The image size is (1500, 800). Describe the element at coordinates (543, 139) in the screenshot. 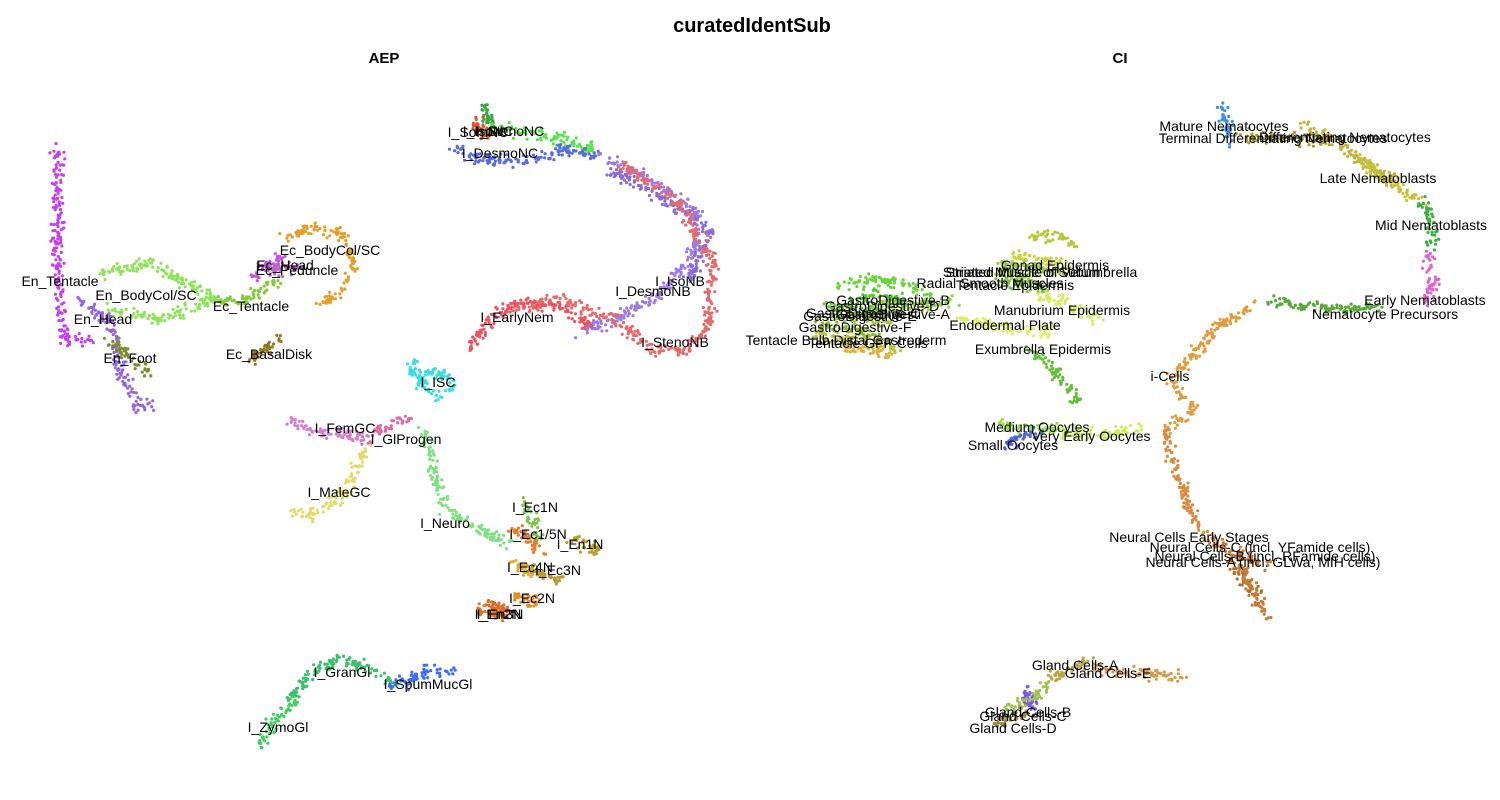

I see `cluster-i-stenonc` at that location.